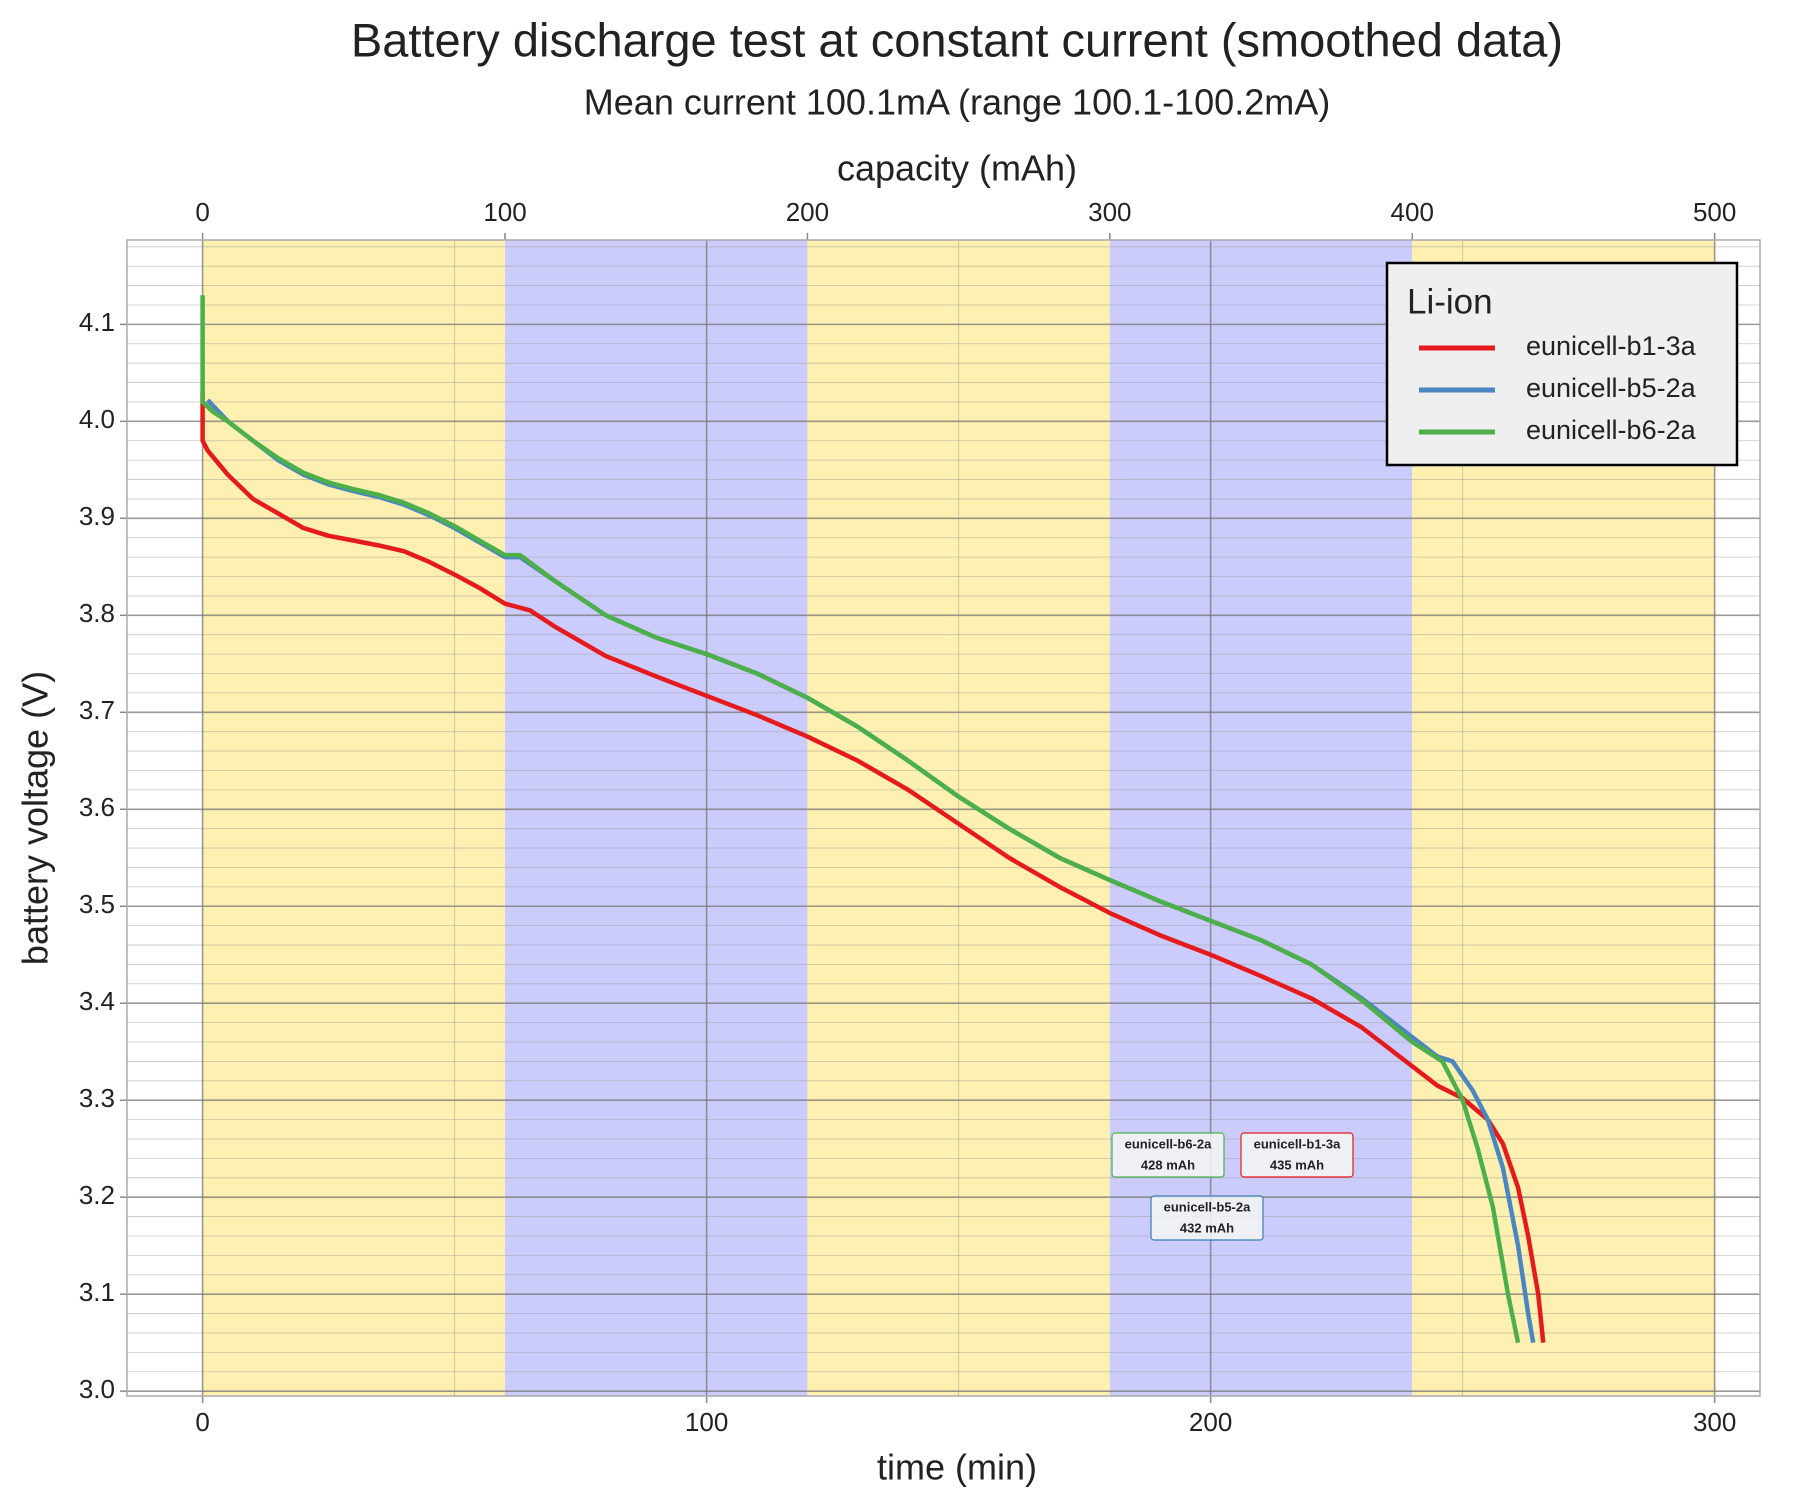  What do you see at coordinates (1714, 212) in the screenshot?
I see `x2-tick-label: 500` at bounding box center [1714, 212].